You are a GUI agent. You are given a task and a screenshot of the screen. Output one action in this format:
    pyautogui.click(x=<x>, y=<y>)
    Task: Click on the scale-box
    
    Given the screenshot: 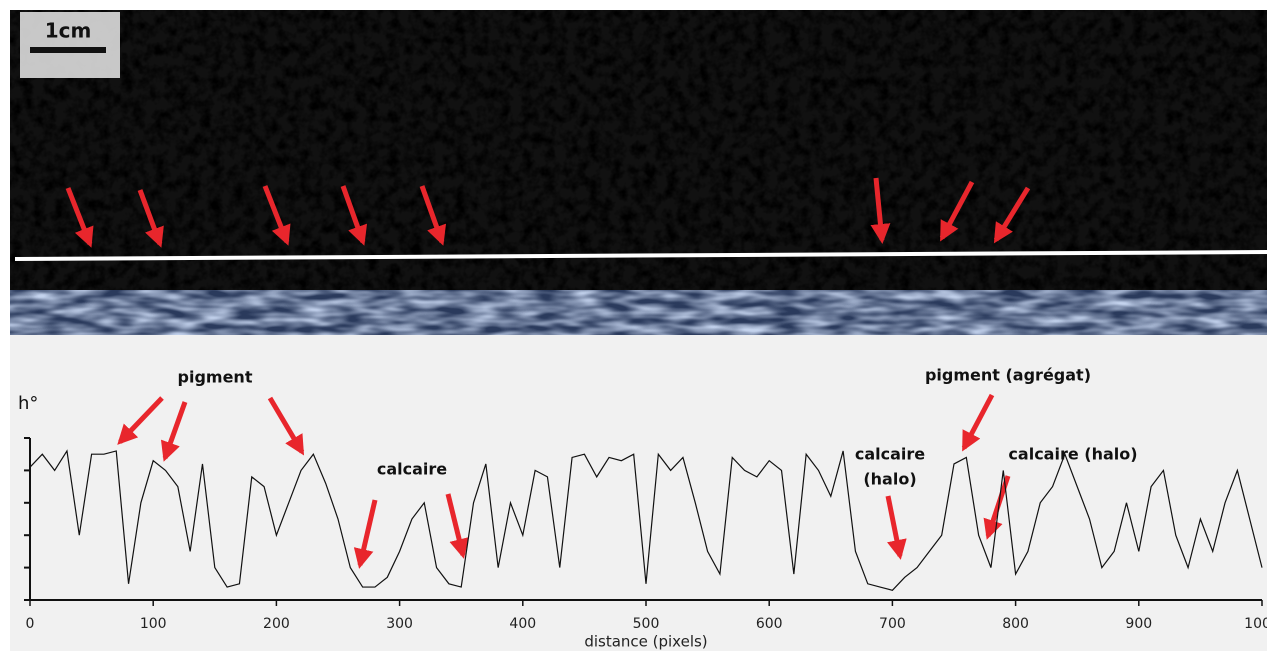 What is the action you would take?
    pyautogui.click(x=70, y=45)
    